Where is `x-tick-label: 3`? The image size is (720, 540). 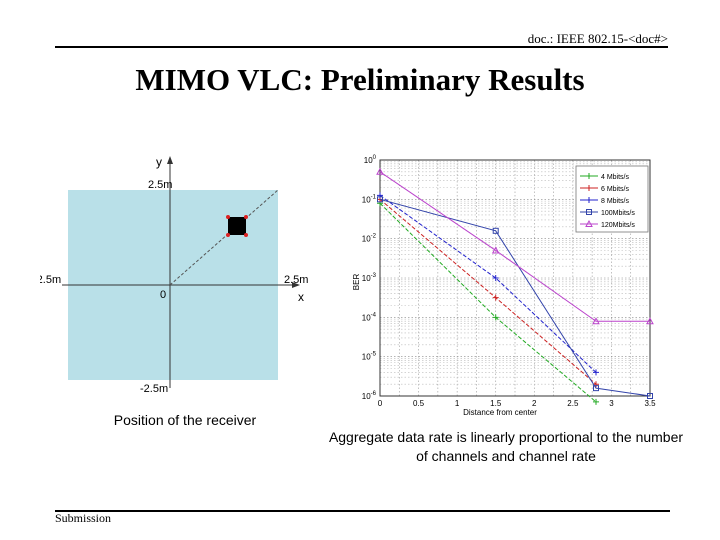
x-tick-label: 3 is located at coordinates (611, 403).